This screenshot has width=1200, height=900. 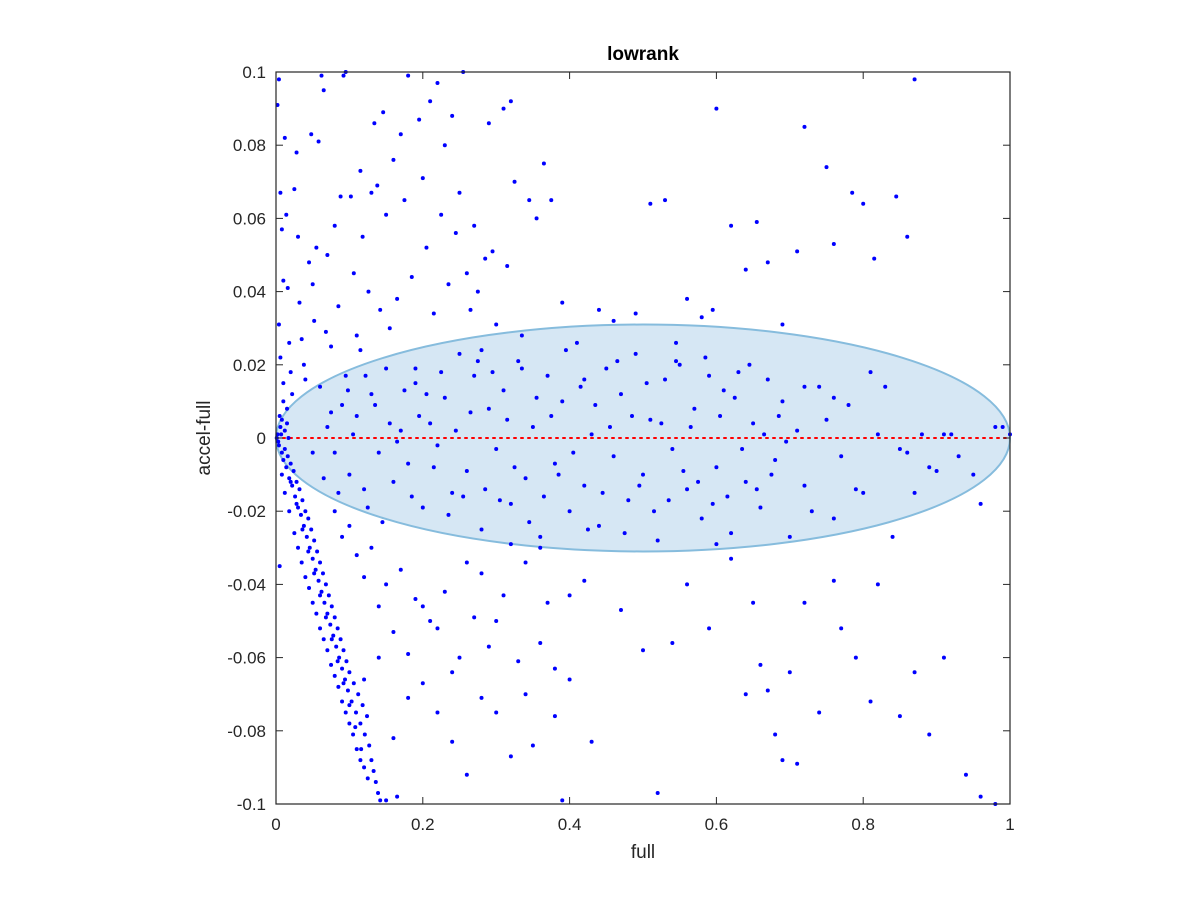 What do you see at coordinates (570, 824) in the screenshot?
I see `x-tick-label: 0.4` at bounding box center [570, 824].